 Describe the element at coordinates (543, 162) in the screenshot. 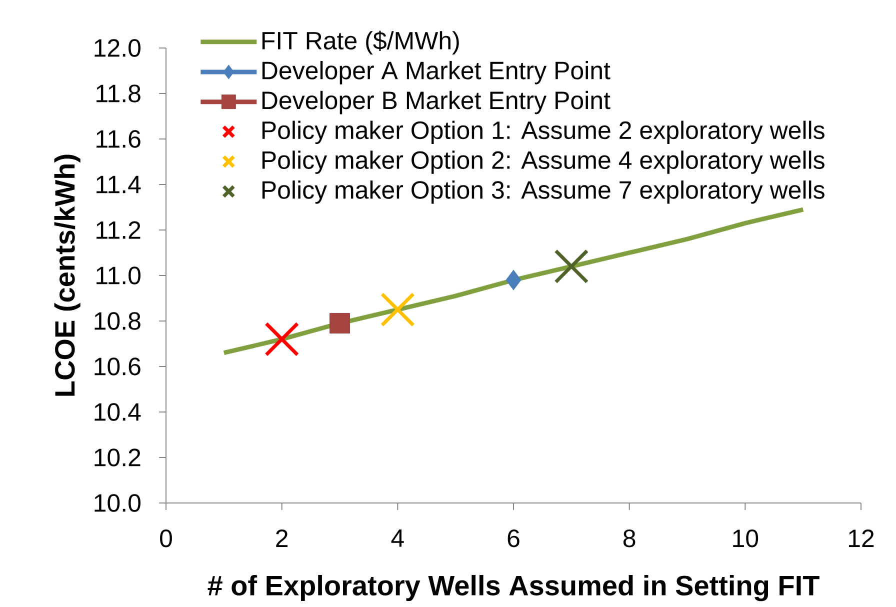

I see `legend-label: Policy maker Option 2: Assume 4 exploratory wells` at that location.